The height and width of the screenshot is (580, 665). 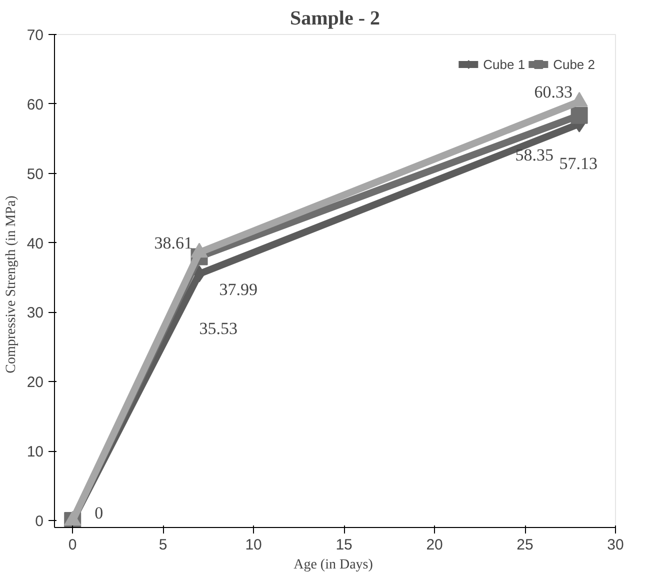 What do you see at coordinates (434, 545) in the screenshot?
I see `x-tick-label: 20` at bounding box center [434, 545].